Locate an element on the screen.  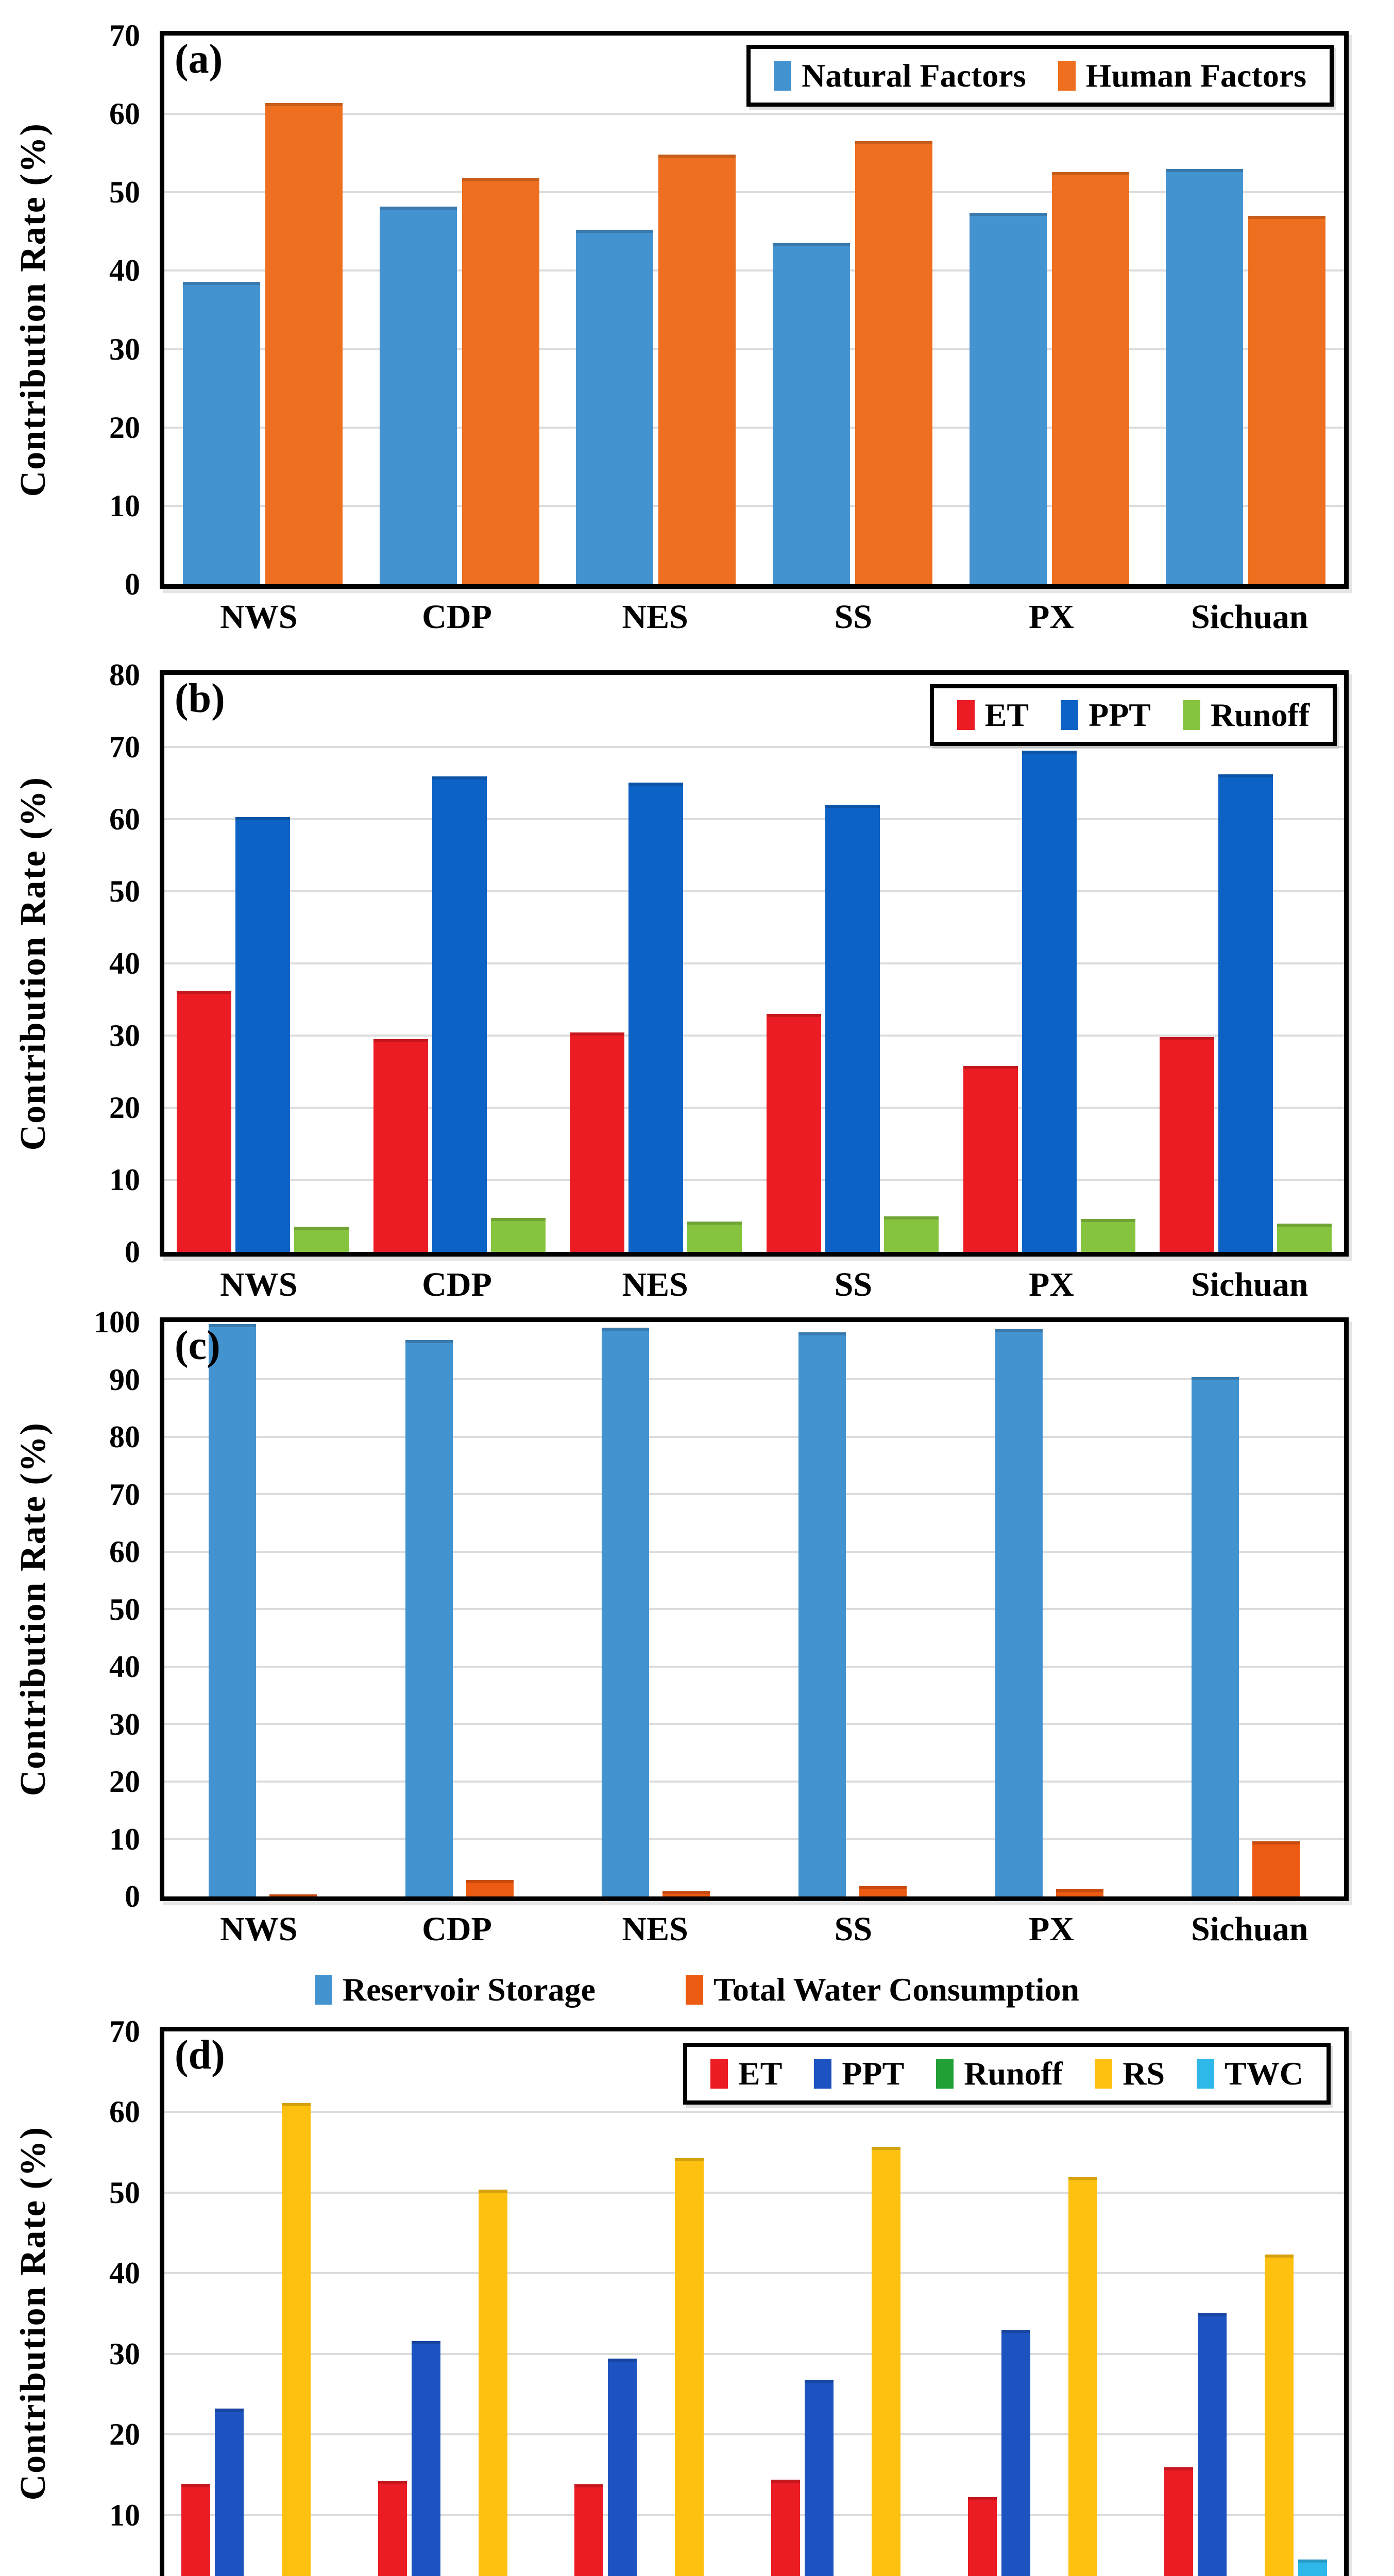
panel-b-legend: ET PPT Runoff is located at coordinates (1133, 715).